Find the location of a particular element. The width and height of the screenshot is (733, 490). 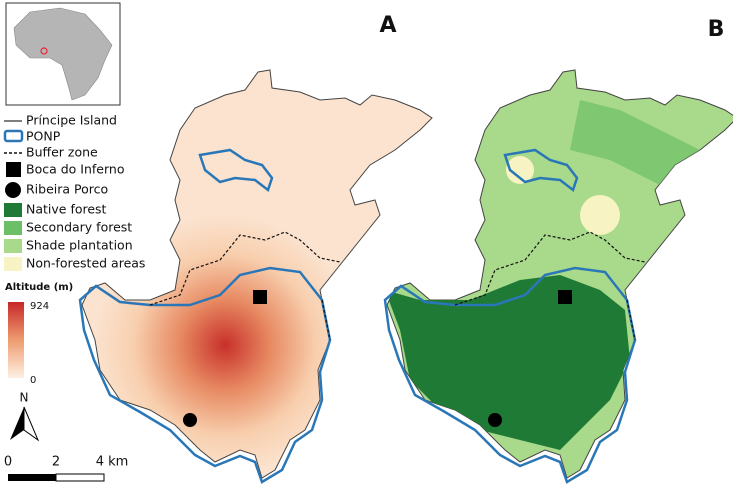

scale-label: 0 is located at coordinates (8, 462).